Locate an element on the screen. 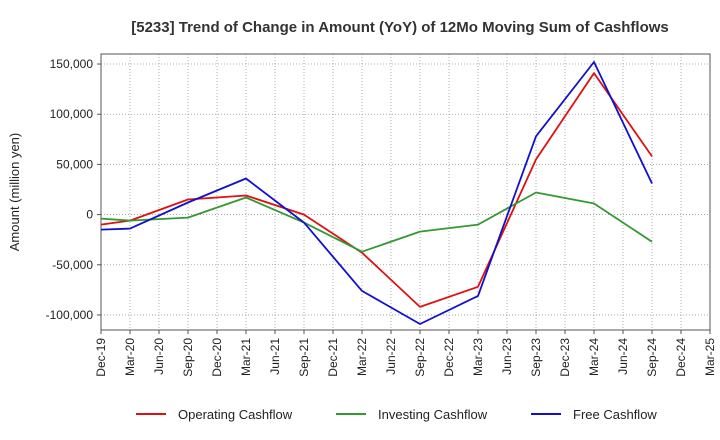 This screenshot has height=440, width=720. legend-label: Operating Cashflow is located at coordinates (235, 414).